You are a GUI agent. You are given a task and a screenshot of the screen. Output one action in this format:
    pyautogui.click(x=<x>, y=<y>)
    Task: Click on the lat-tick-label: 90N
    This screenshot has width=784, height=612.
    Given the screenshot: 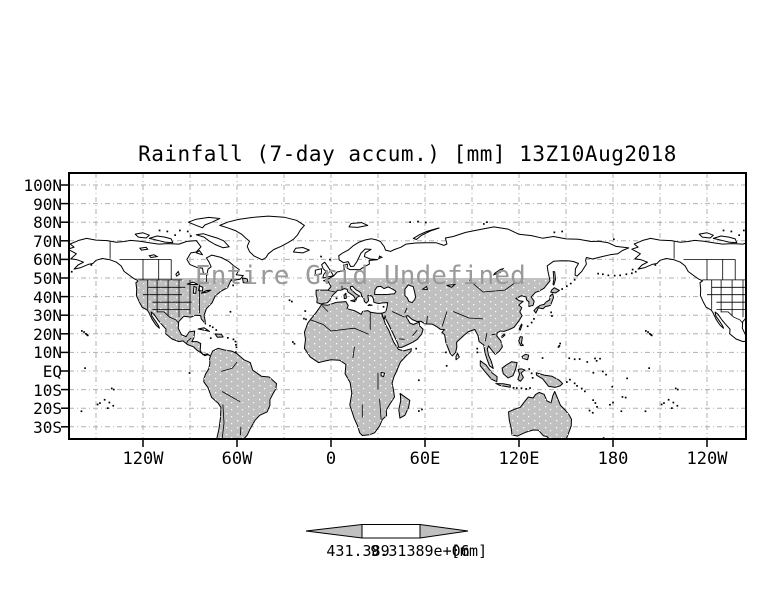 What is the action you would take?
    pyautogui.click(x=47, y=204)
    